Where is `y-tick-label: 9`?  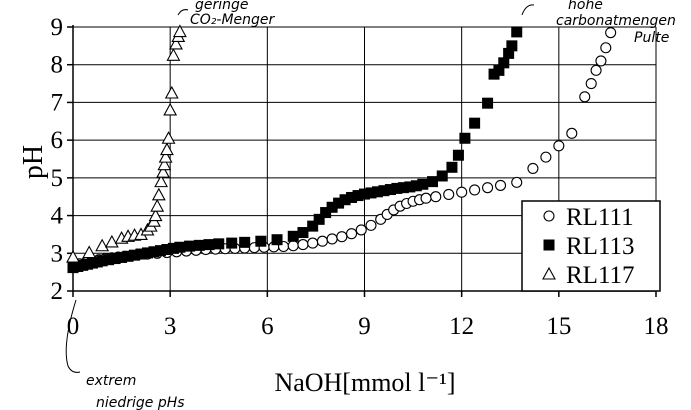 y-tick-label: 9 is located at coordinates (57, 27).